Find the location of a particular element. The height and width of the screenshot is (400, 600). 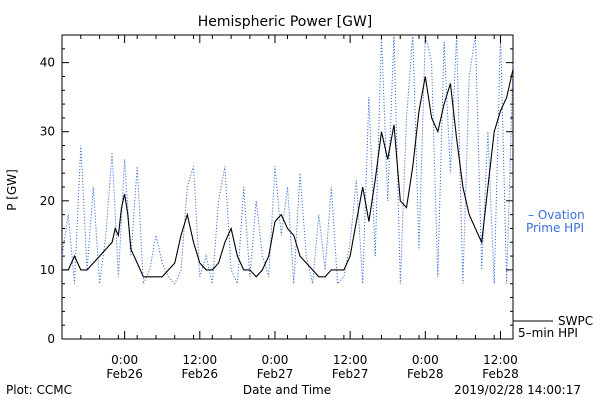

legend: – Ovation Prime HPI SWPC 5–min HPI is located at coordinates (553, 274).